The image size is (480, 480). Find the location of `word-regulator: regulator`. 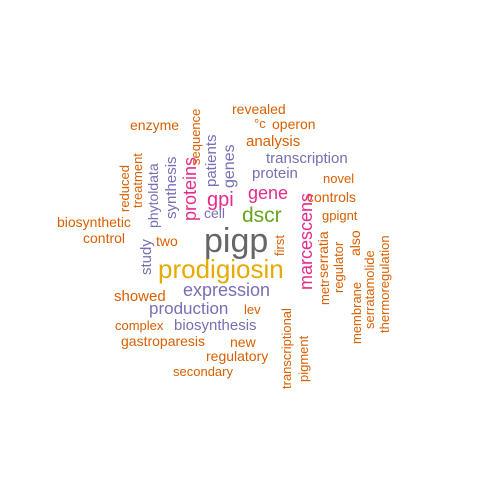

word-regulator: regulator is located at coordinates (338, 267).